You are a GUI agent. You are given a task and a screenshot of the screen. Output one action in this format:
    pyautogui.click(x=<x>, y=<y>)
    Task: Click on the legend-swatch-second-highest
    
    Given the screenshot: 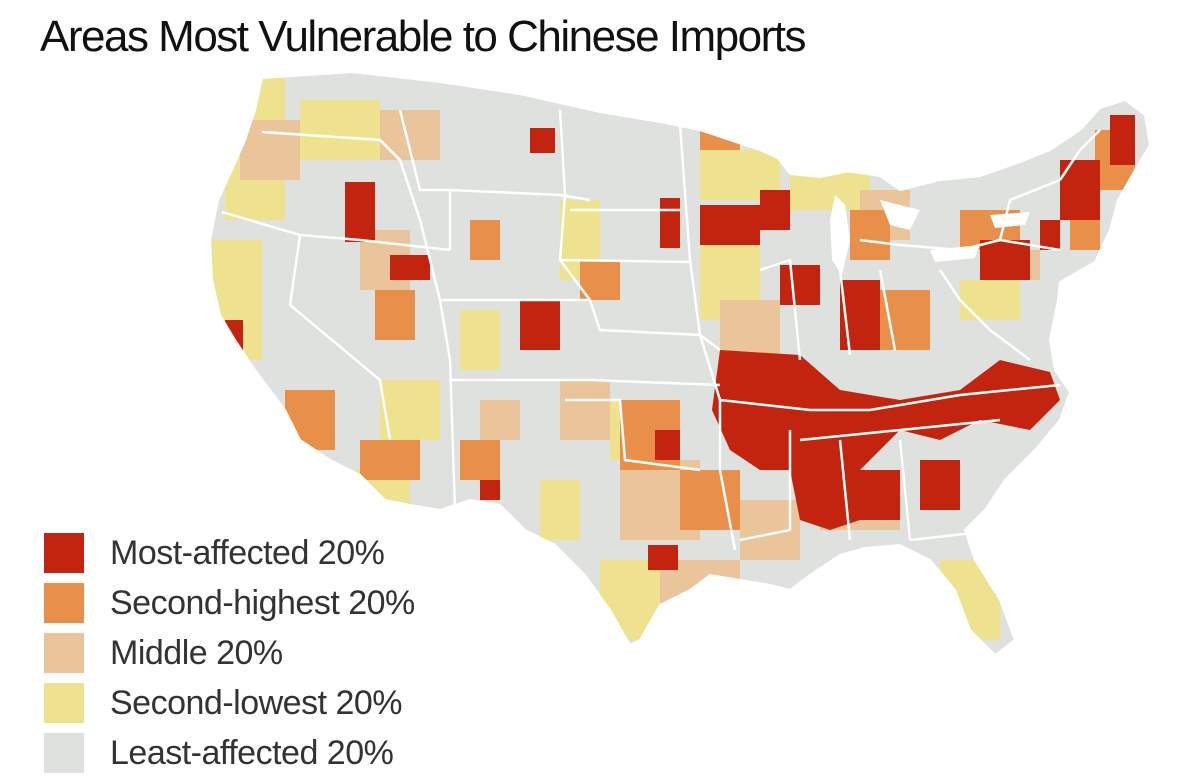 What is the action you would take?
    pyautogui.click(x=64, y=603)
    